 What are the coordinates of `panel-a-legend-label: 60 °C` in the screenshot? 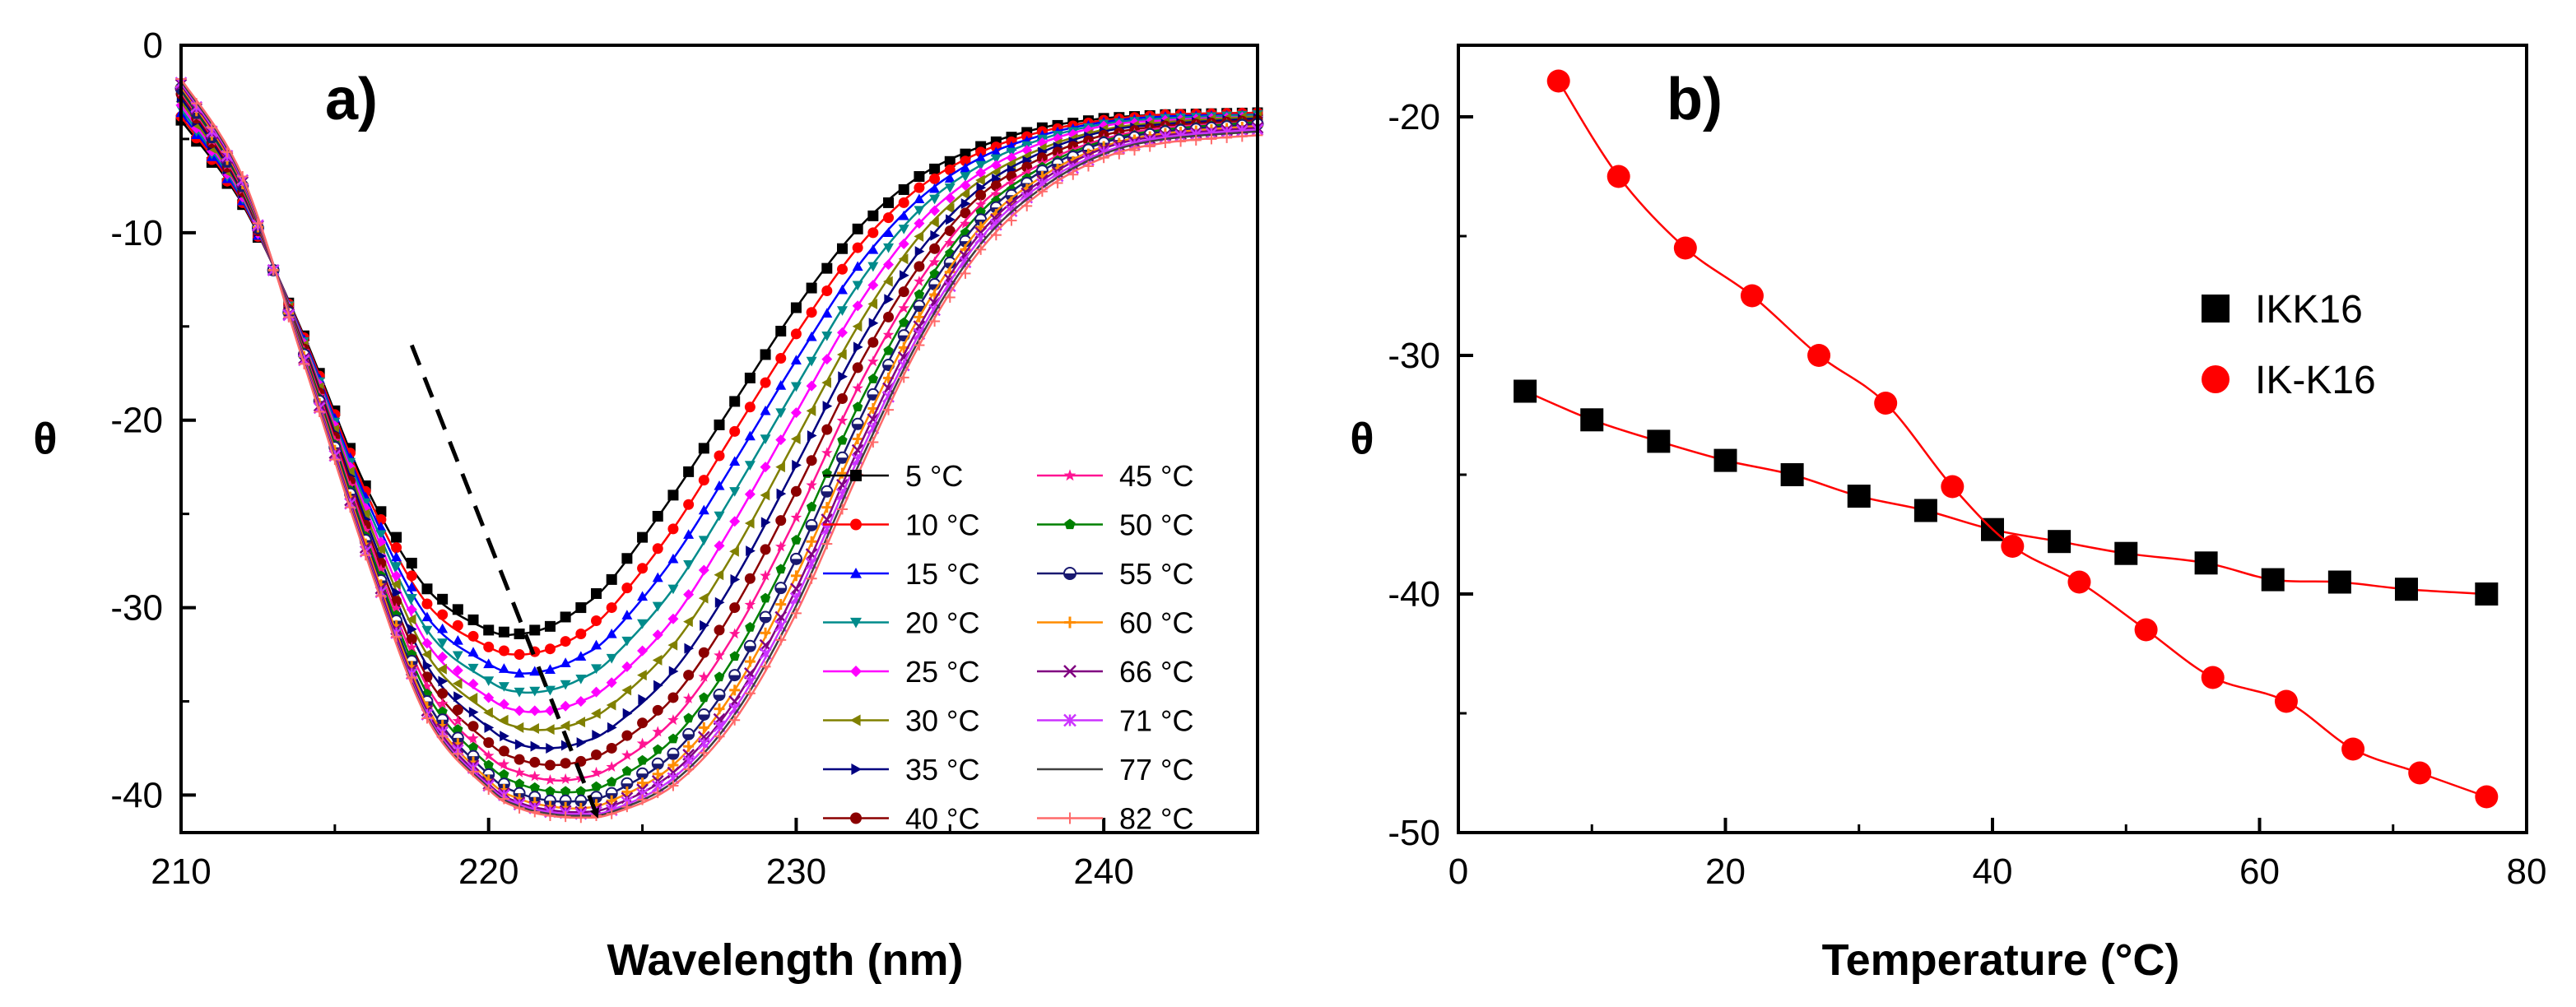 It's located at (1156, 623).